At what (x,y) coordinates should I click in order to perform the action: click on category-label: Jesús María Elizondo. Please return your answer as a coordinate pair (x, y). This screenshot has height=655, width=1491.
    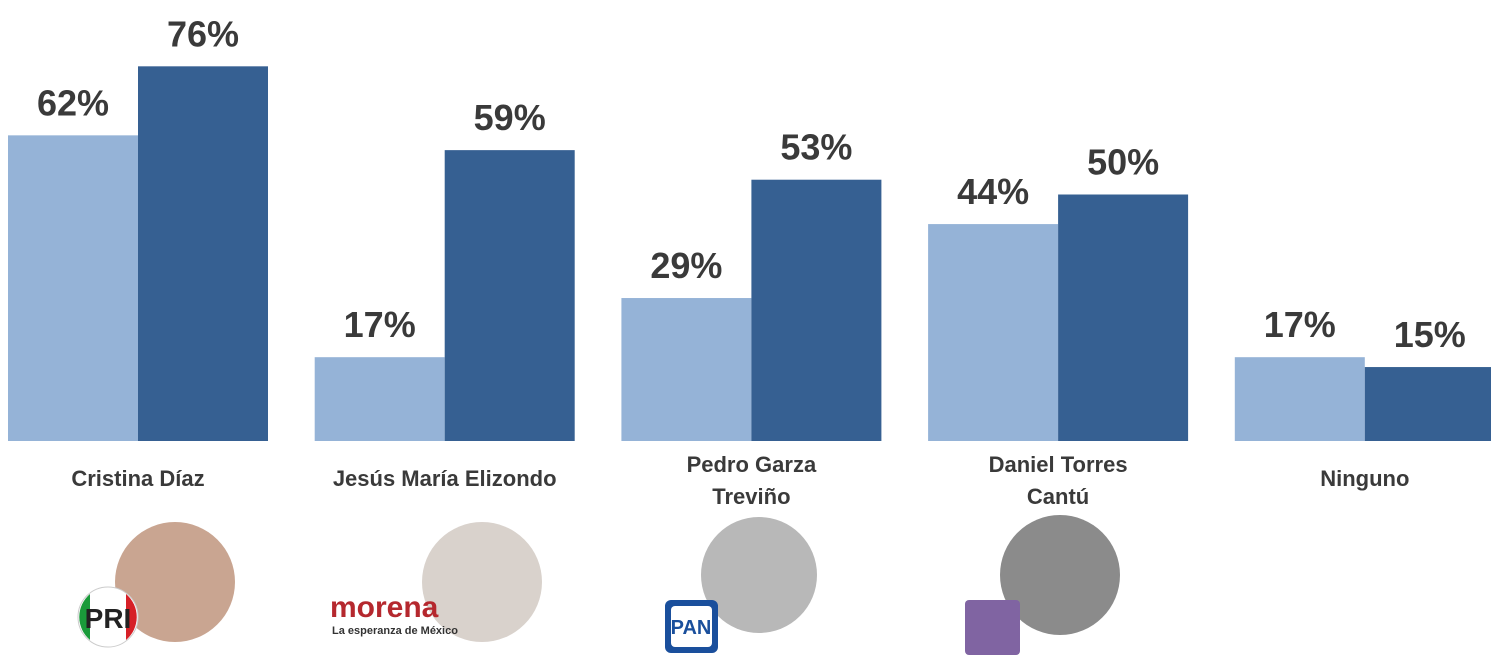
    Looking at the image, I should click on (444, 478).